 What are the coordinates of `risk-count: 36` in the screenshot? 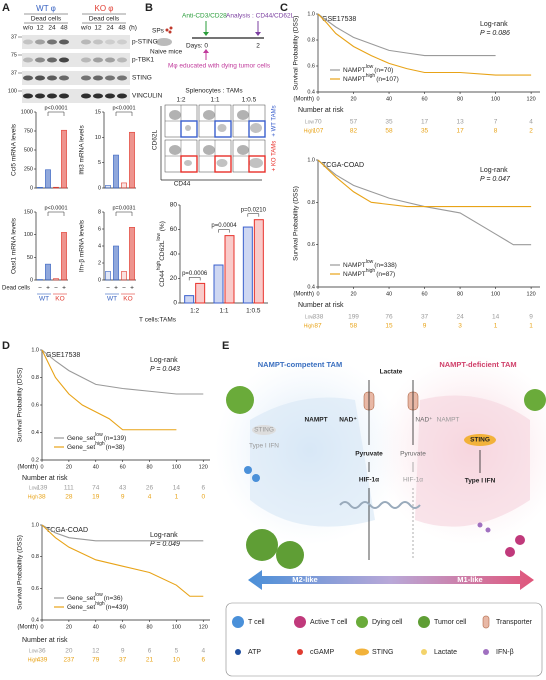 It's located at (42, 651).